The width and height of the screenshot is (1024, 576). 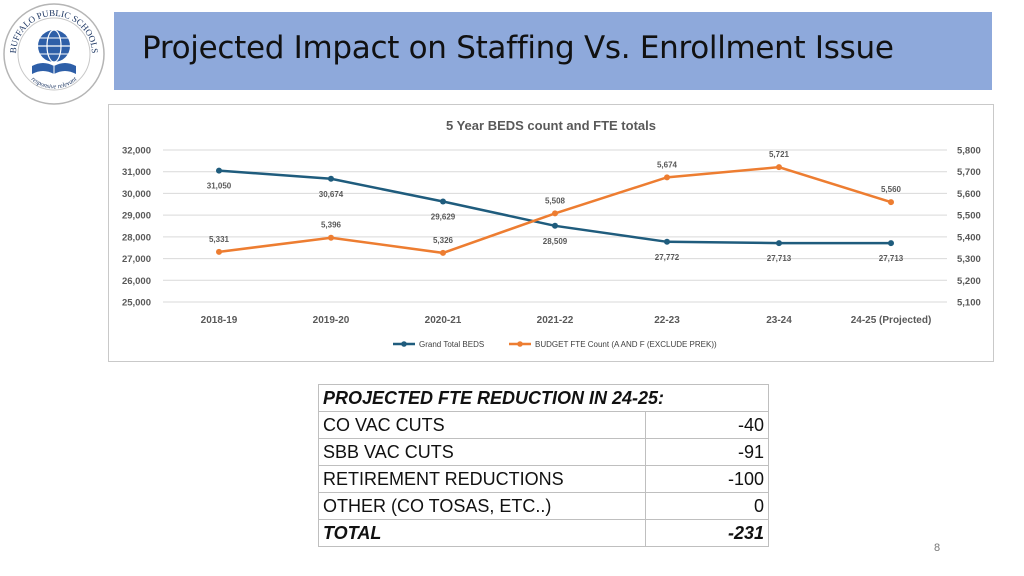 I want to click on x-tick-label: 23-24, so click(x=779, y=320).